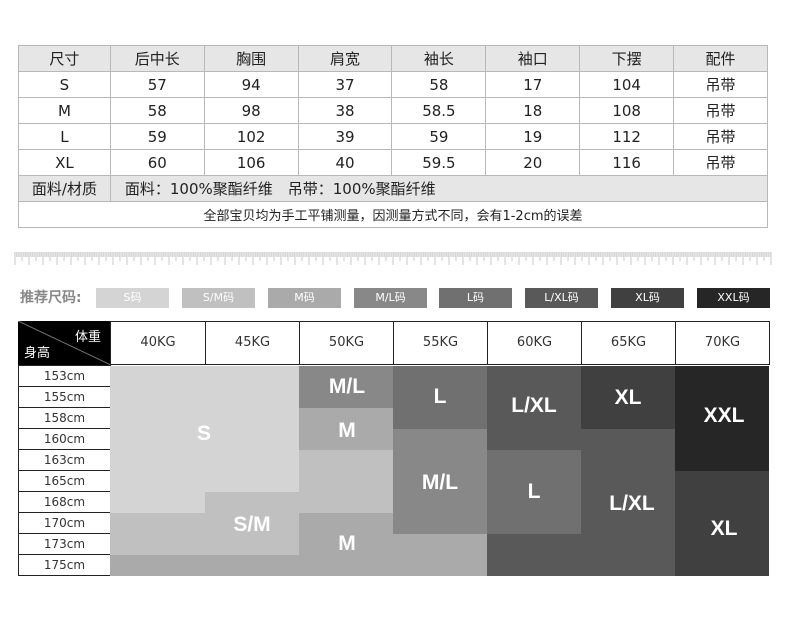 Image resolution: width=790 pixels, height=629 pixels. What do you see at coordinates (251, 136) in the screenshot?
I see `spec-cell: 102` at bounding box center [251, 136].